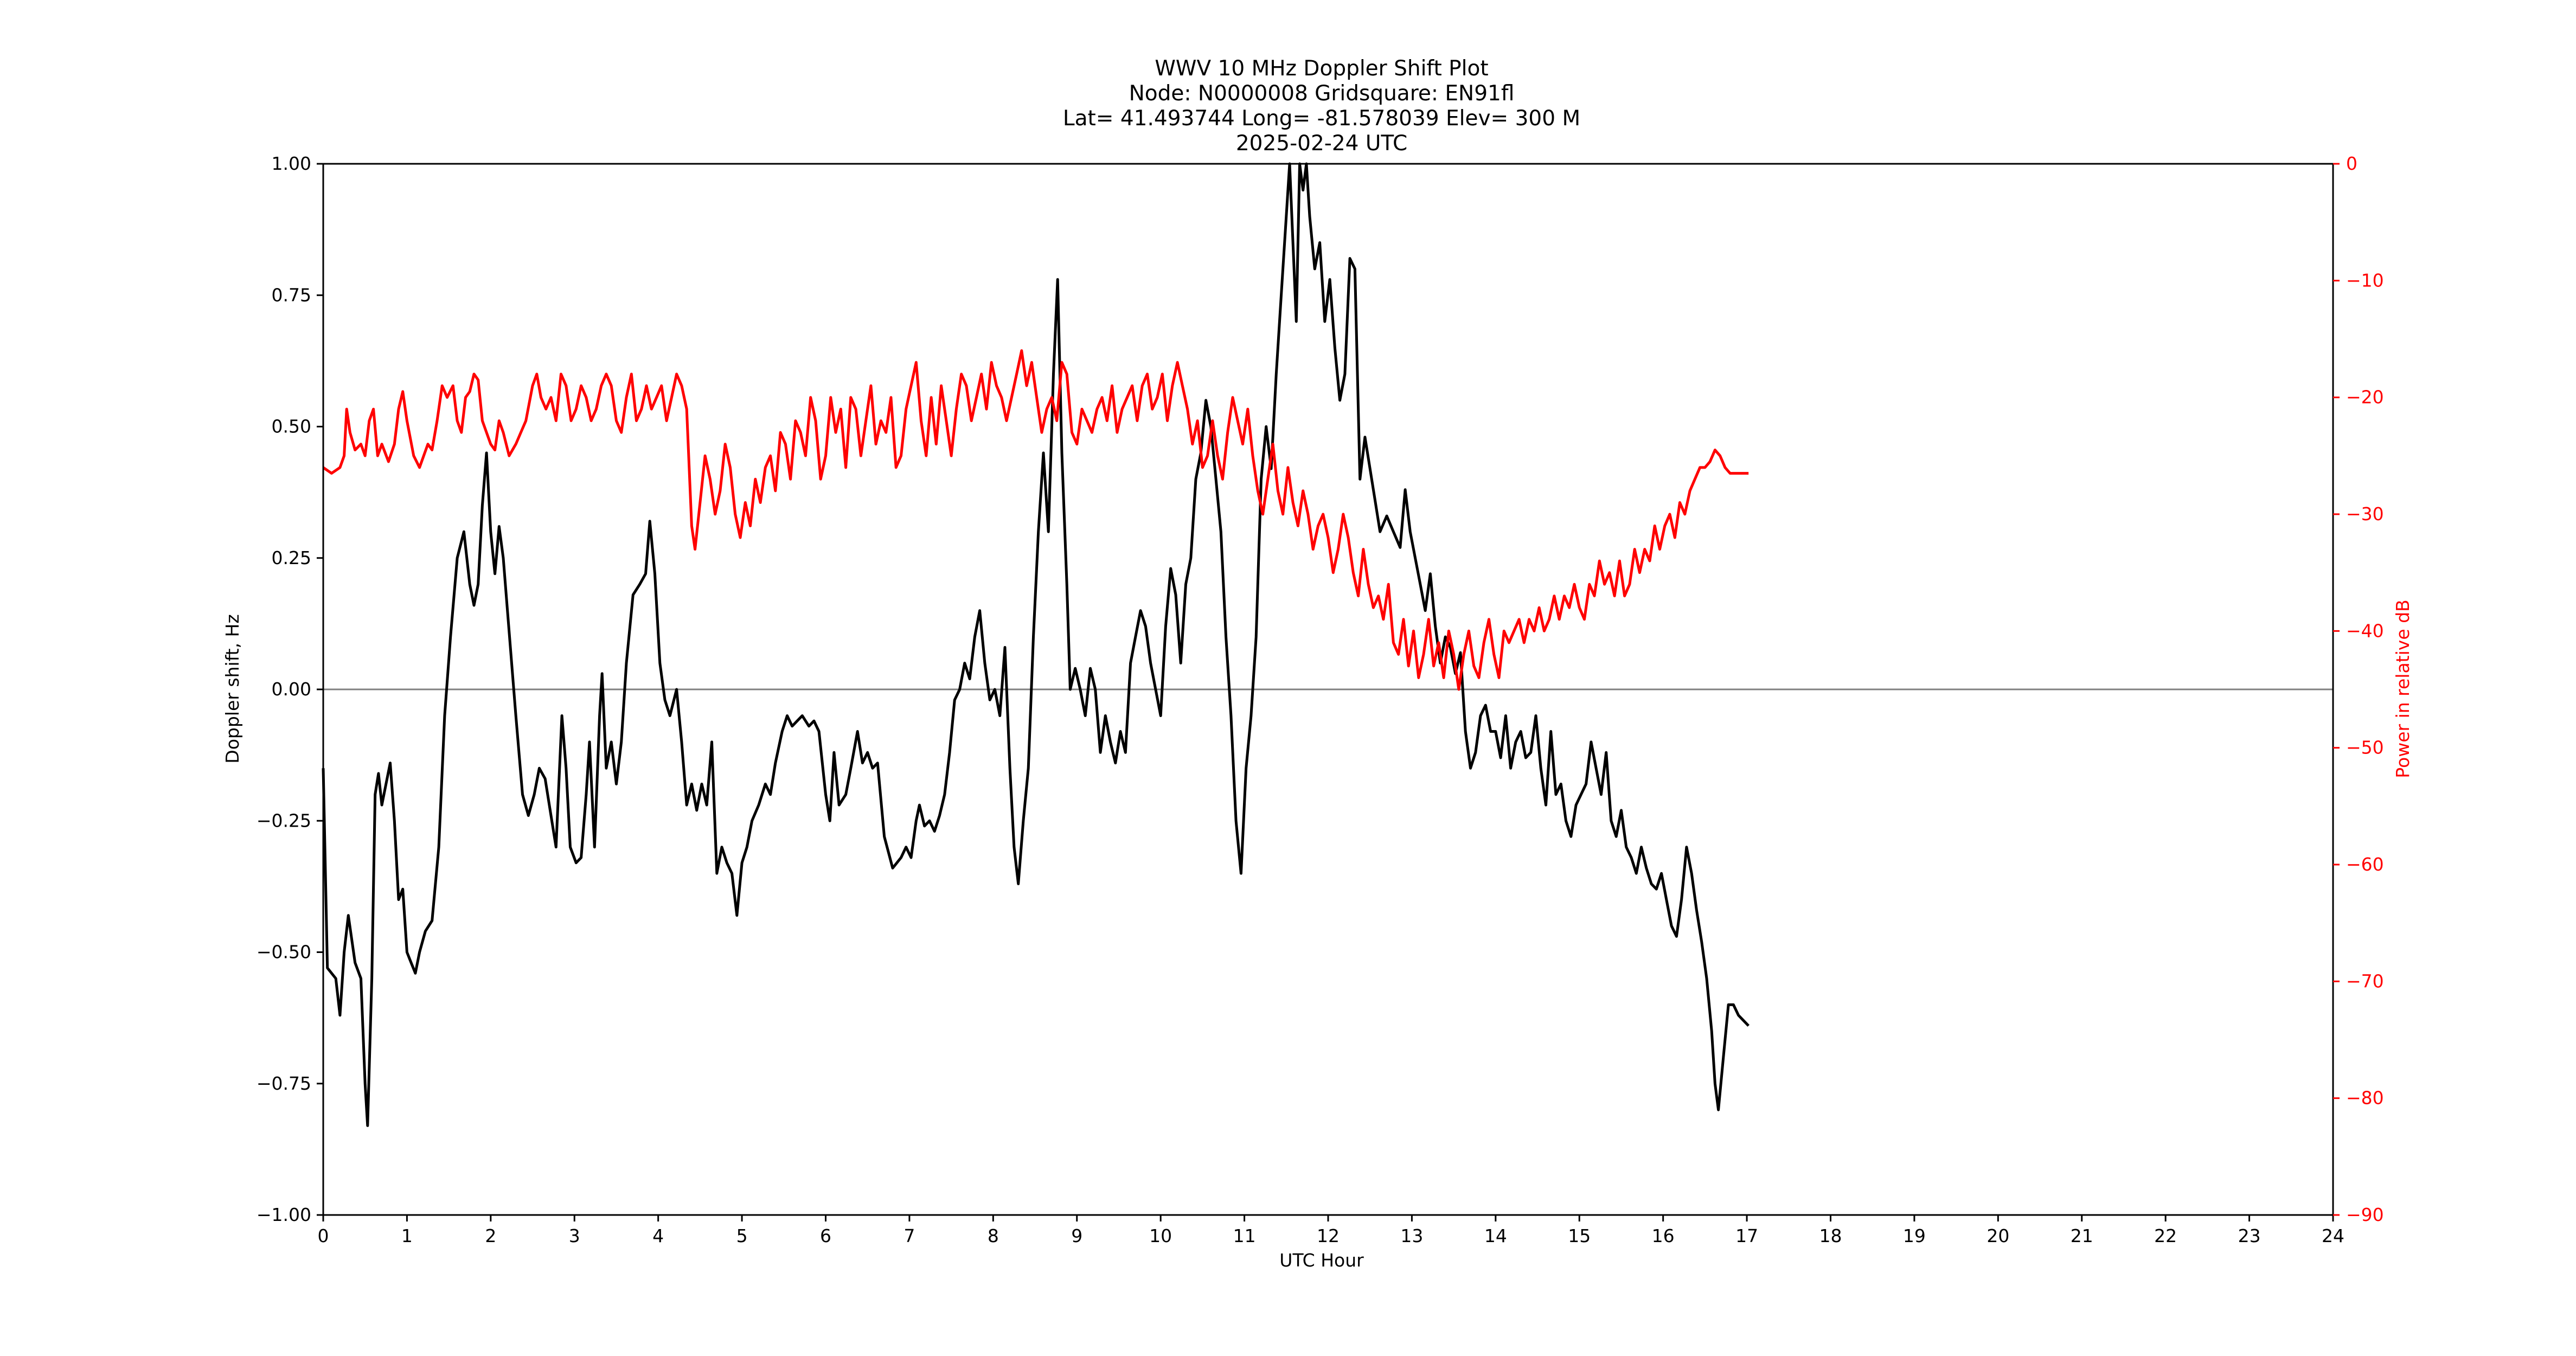 The image size is (2576, 1356). Describe the element at coordinates (284, 820) in the screenshot. I see `y-tick-label-left: −0.25` at that location.